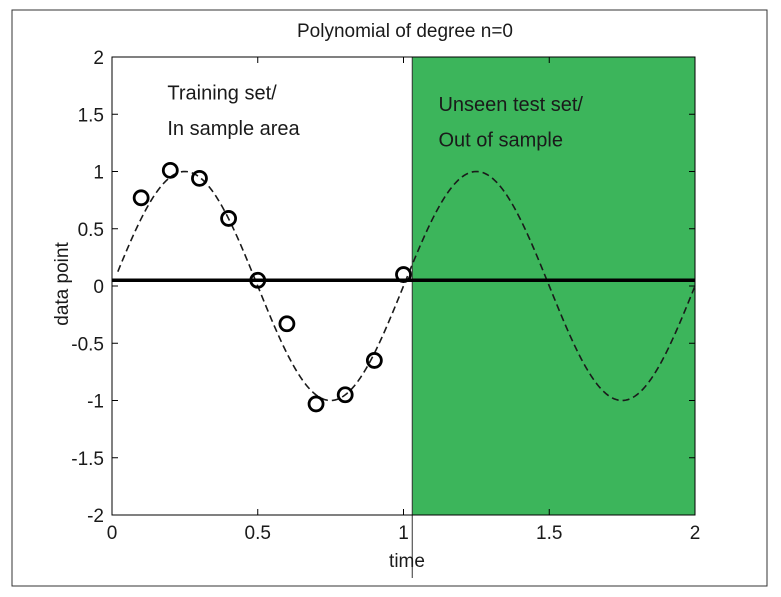 Image resolution: width=781 pixels, height=597 pixels. I want to click on y-tick-label: 1.5, so click(91, 115).